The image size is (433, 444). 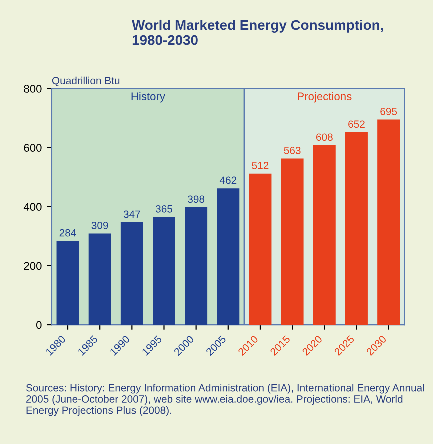 I want to click on y-axis-title: Quadrillion Btu, so click(x=86, y=81).